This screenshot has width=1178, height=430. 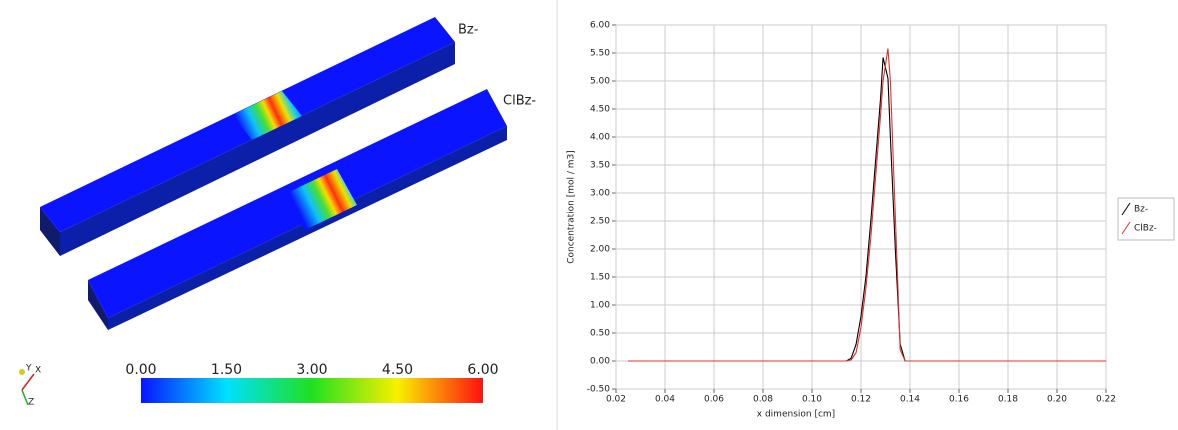 I want to click on y-tick-label: -0.50, so click(x=599, y=390).